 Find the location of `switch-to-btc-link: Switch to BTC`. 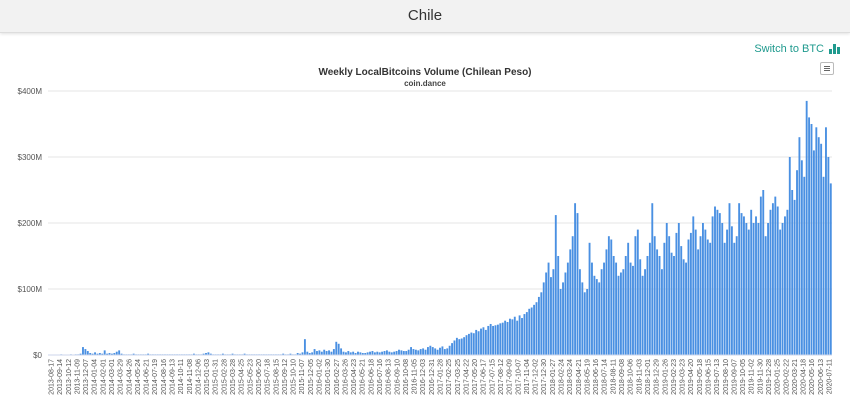

switch-to-btc-link: Switch to BTC is located at coordinates (797, 49).